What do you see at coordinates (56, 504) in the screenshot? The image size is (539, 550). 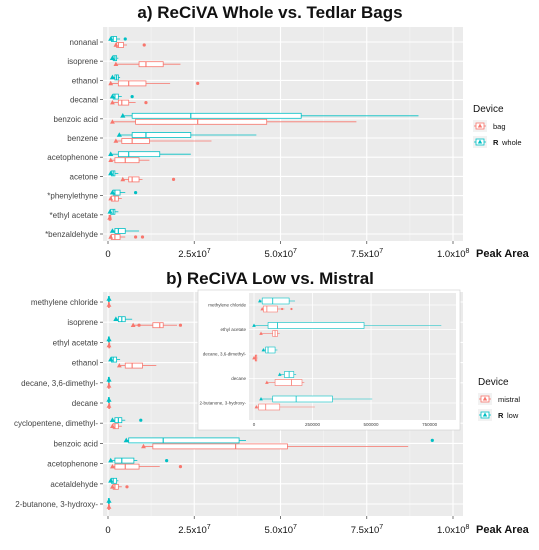 I see `chart2-category-label: 2-butanone, 3-hydroxy-` at bounding box center [56, 504].